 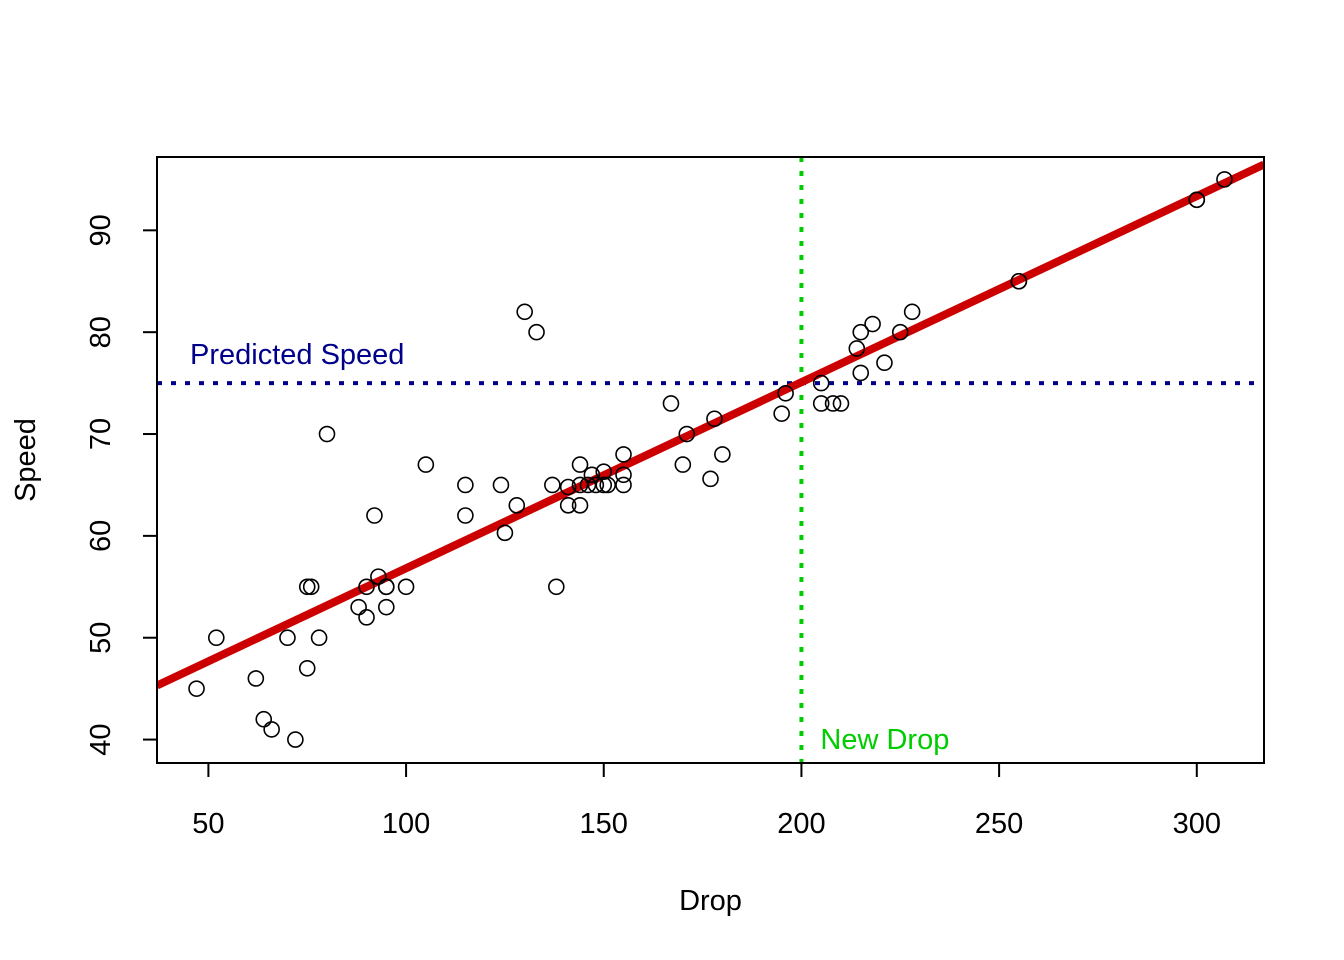 I want to click on y-tick-label: 80, so click(x=101, y=332).